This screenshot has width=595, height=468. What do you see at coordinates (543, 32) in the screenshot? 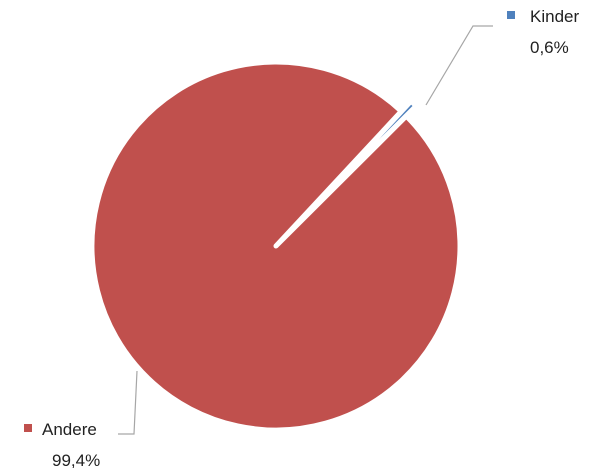
I see `data-label-kinder: Kinder 0,6%` at bounding box center [543, 32].